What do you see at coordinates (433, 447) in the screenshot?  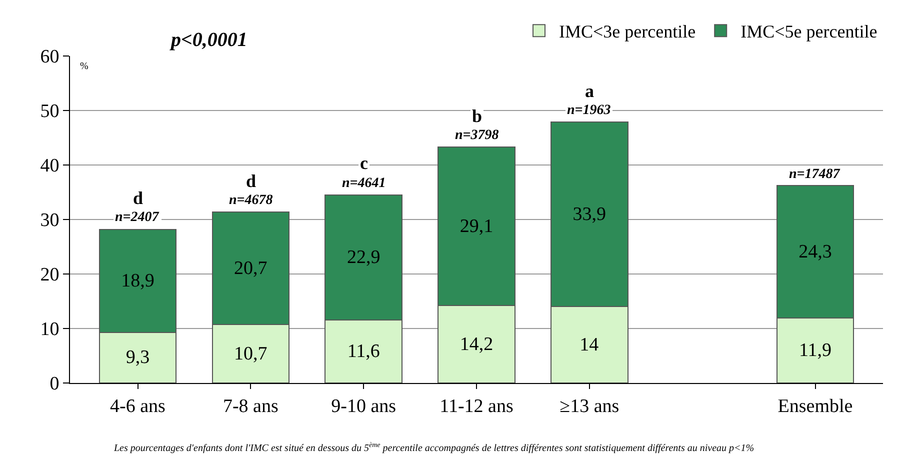 I see `text: Les pourcentages d'enfants dont l'IMC est situé en dessous du 5$^{ème}$ percentile accompagnés de lettres différentes sont statistiquement différents au niveau p<1%` at bounding box center [433, 447].